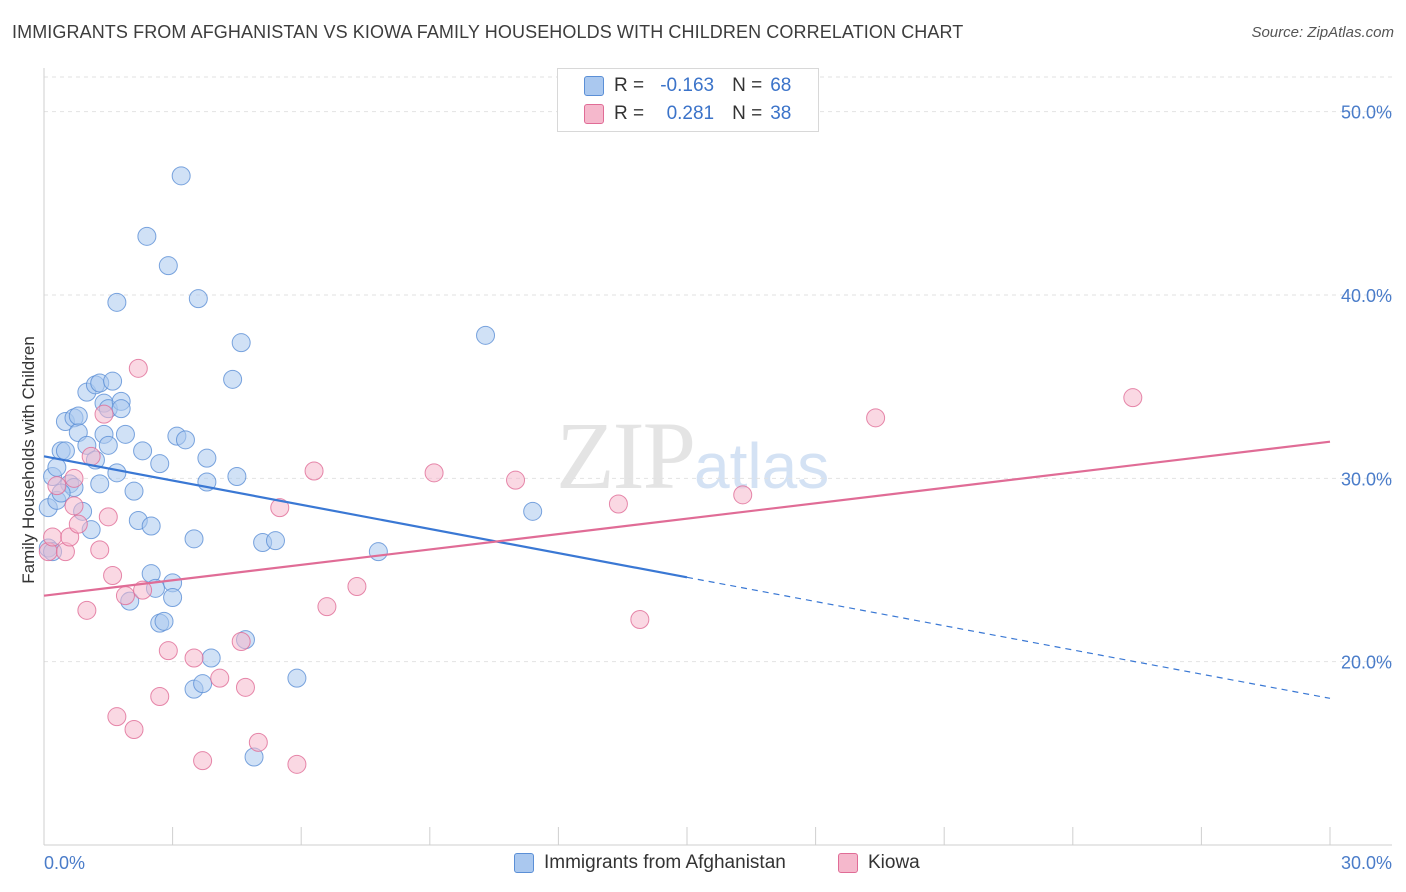  What do you see at coordinates (594, 114) in the screenshot?
I see `legend-swatch-pink` at bounding box center [594, 114].